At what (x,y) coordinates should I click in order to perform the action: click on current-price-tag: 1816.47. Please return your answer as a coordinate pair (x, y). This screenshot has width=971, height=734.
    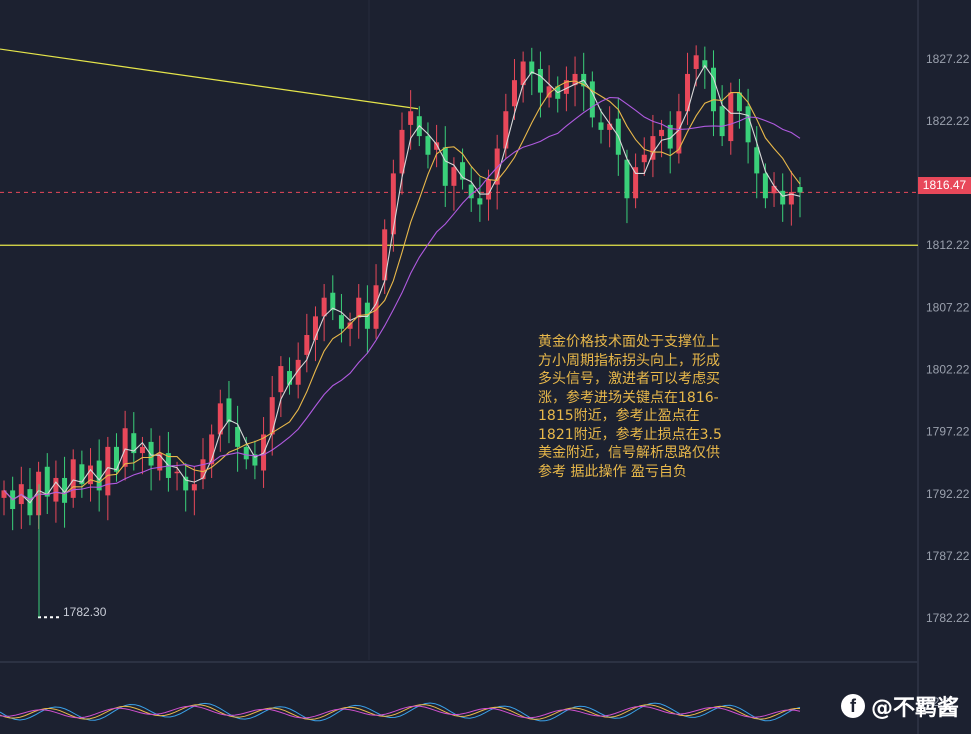
    Looking at the image, I should click on (944, 185).